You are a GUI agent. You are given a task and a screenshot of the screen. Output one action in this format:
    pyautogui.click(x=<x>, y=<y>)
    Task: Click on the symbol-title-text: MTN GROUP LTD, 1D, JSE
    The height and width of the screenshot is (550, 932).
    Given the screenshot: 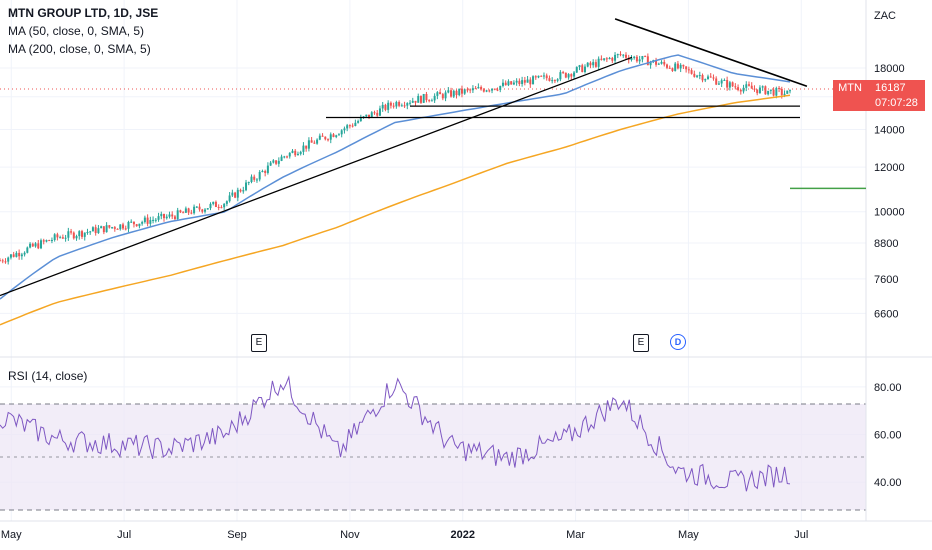 What is the action you would take?
    pyautogui.click(x=83, y=13)
    